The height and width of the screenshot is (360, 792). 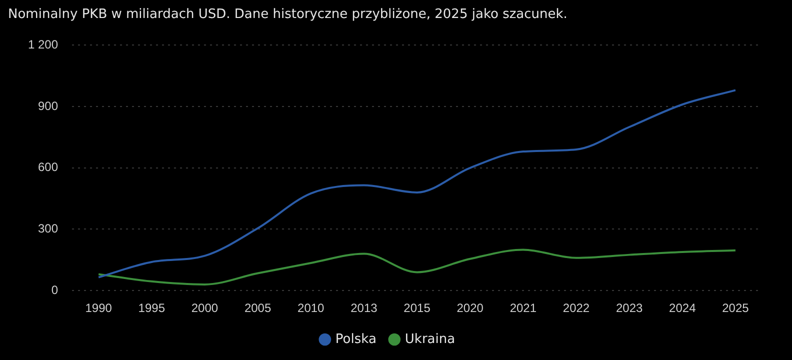 I want to click on x-tick-label: 2024, so click(x=682, y=308).